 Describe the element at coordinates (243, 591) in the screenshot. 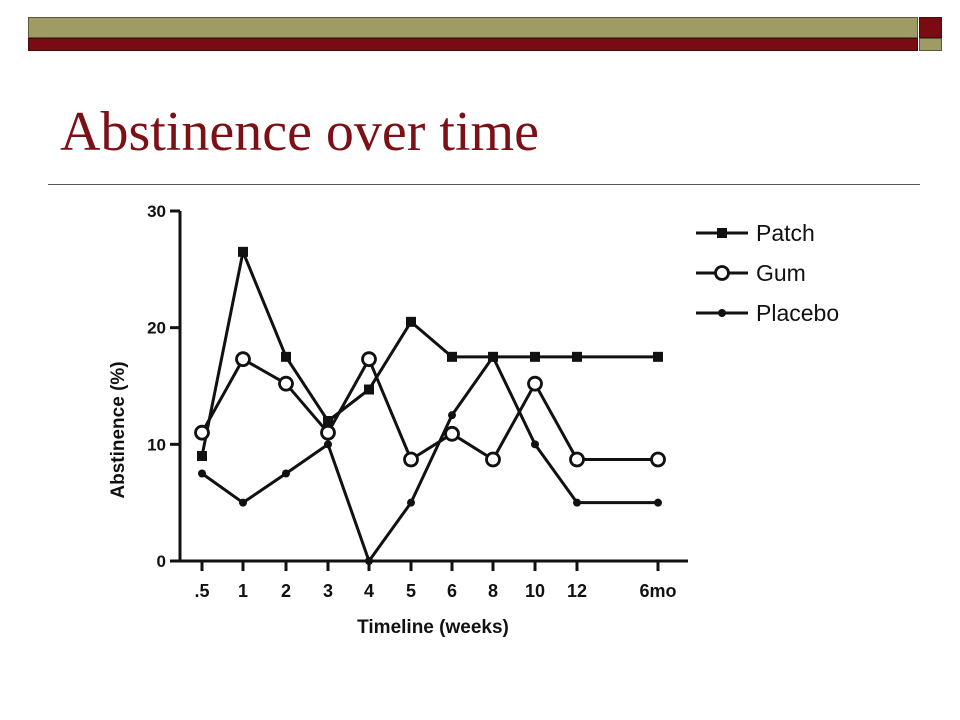

I see `x-tick-label: 1` at that location.